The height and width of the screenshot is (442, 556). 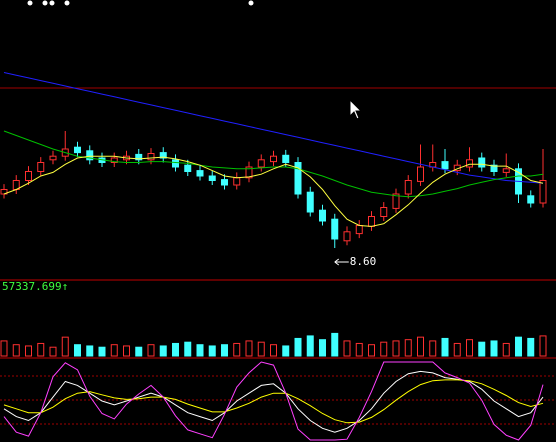 What do you see at coordinates (363, 261) in the screenshot?
I see `annotation-label: 8.60` at bounding box center [363, 261].